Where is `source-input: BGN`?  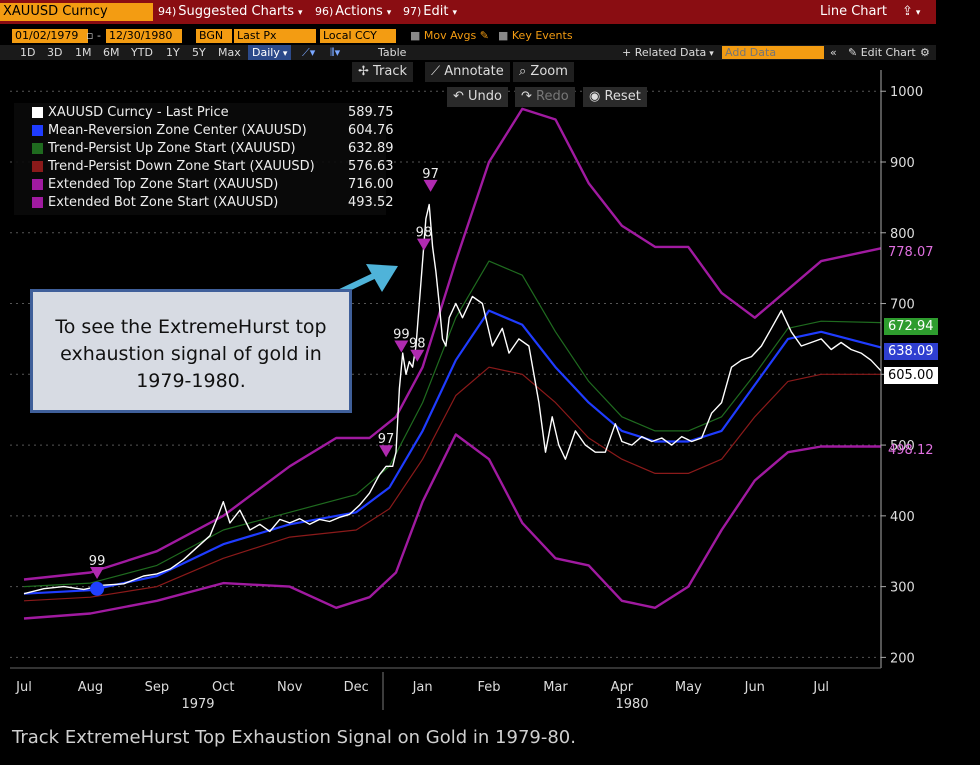 source-input: BGN is located at coordinates (214, 36).